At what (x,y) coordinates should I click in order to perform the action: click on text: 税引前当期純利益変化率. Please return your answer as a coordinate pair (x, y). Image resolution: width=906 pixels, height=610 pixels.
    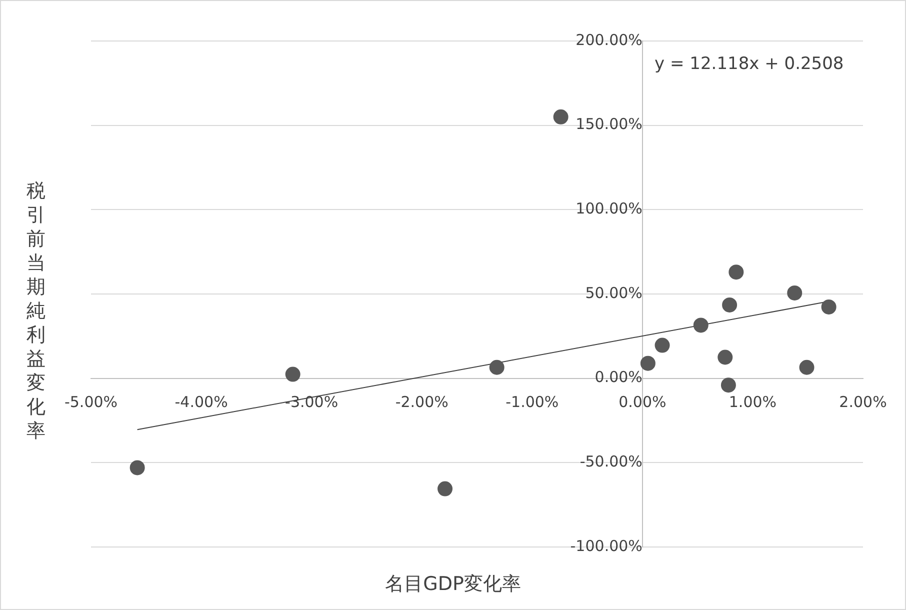
    Looking at the image, I should click on (36, 311).